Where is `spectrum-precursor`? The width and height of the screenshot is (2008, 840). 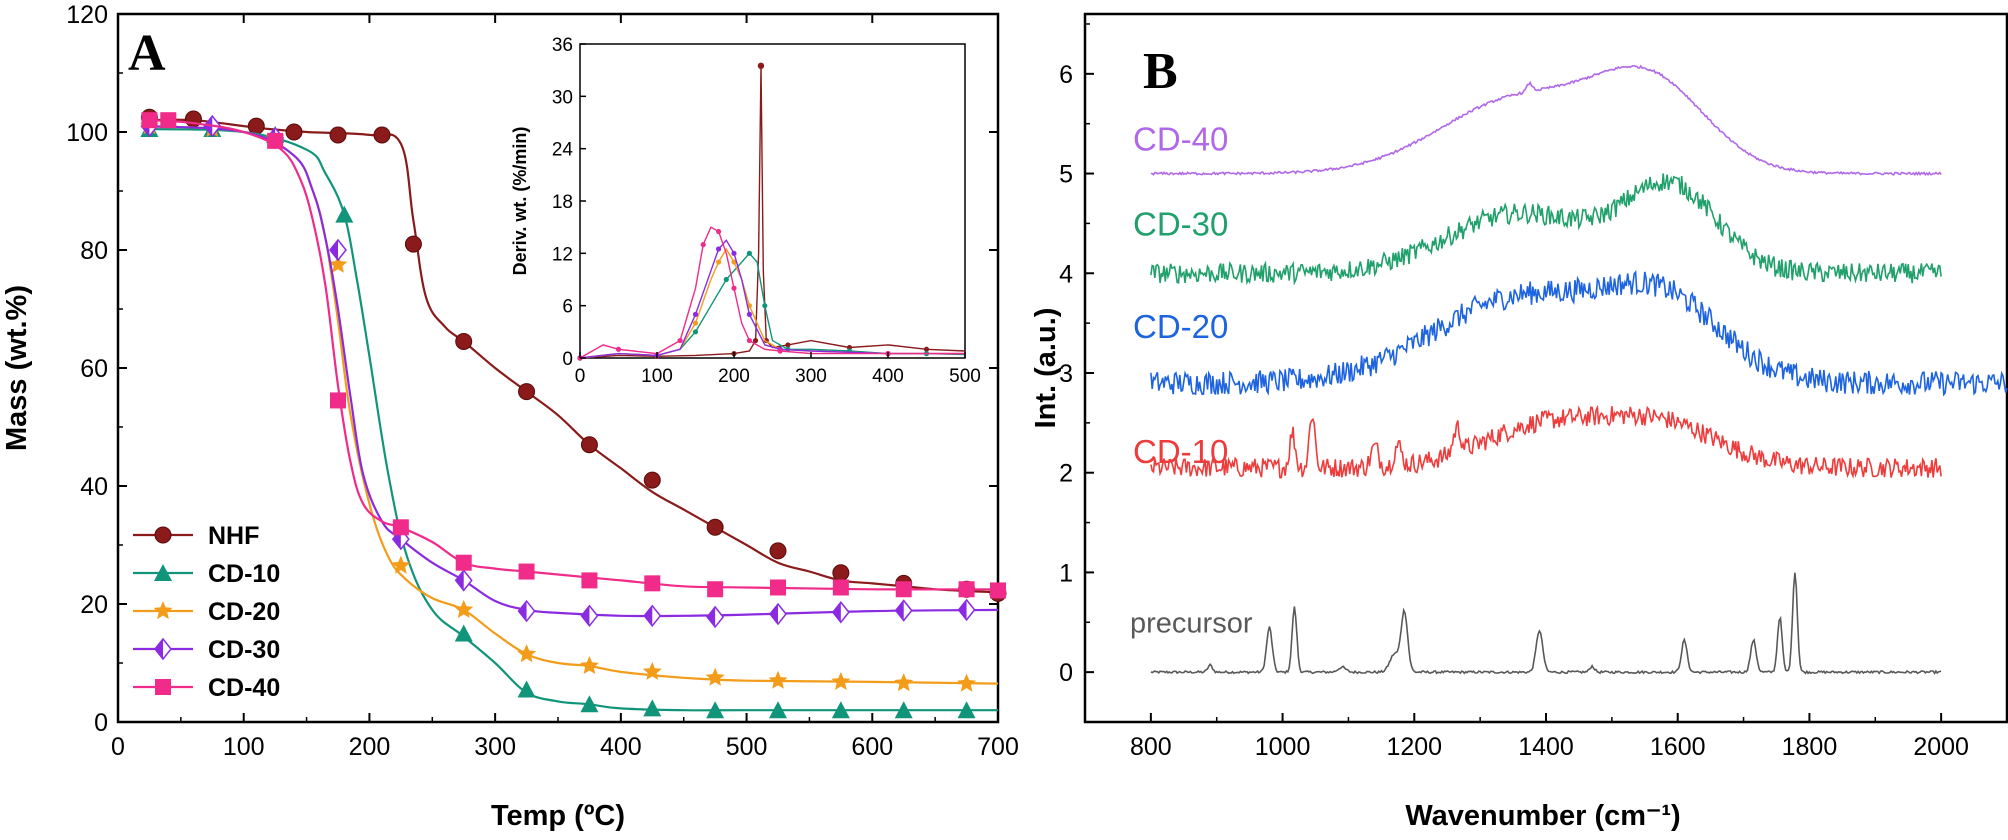 spectrum-precursor is located at coordinates (1546, 623).